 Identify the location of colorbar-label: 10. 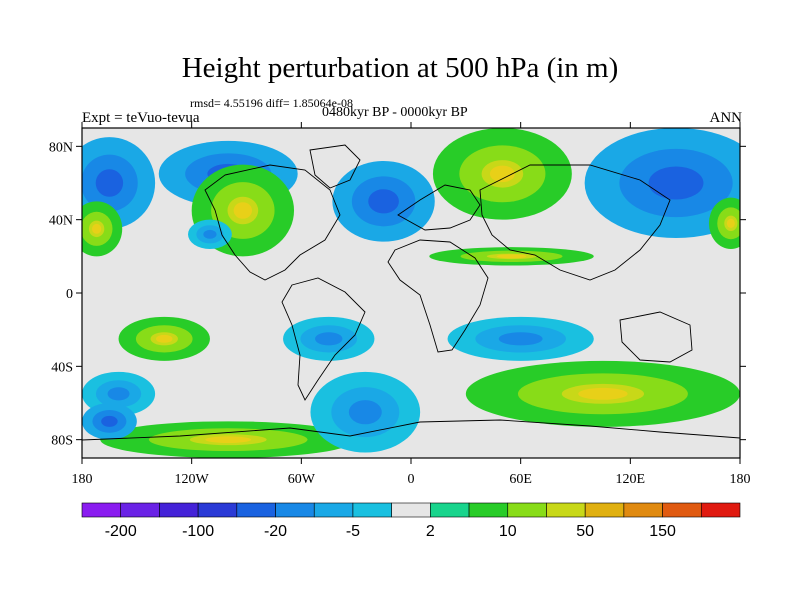
(508, 531).